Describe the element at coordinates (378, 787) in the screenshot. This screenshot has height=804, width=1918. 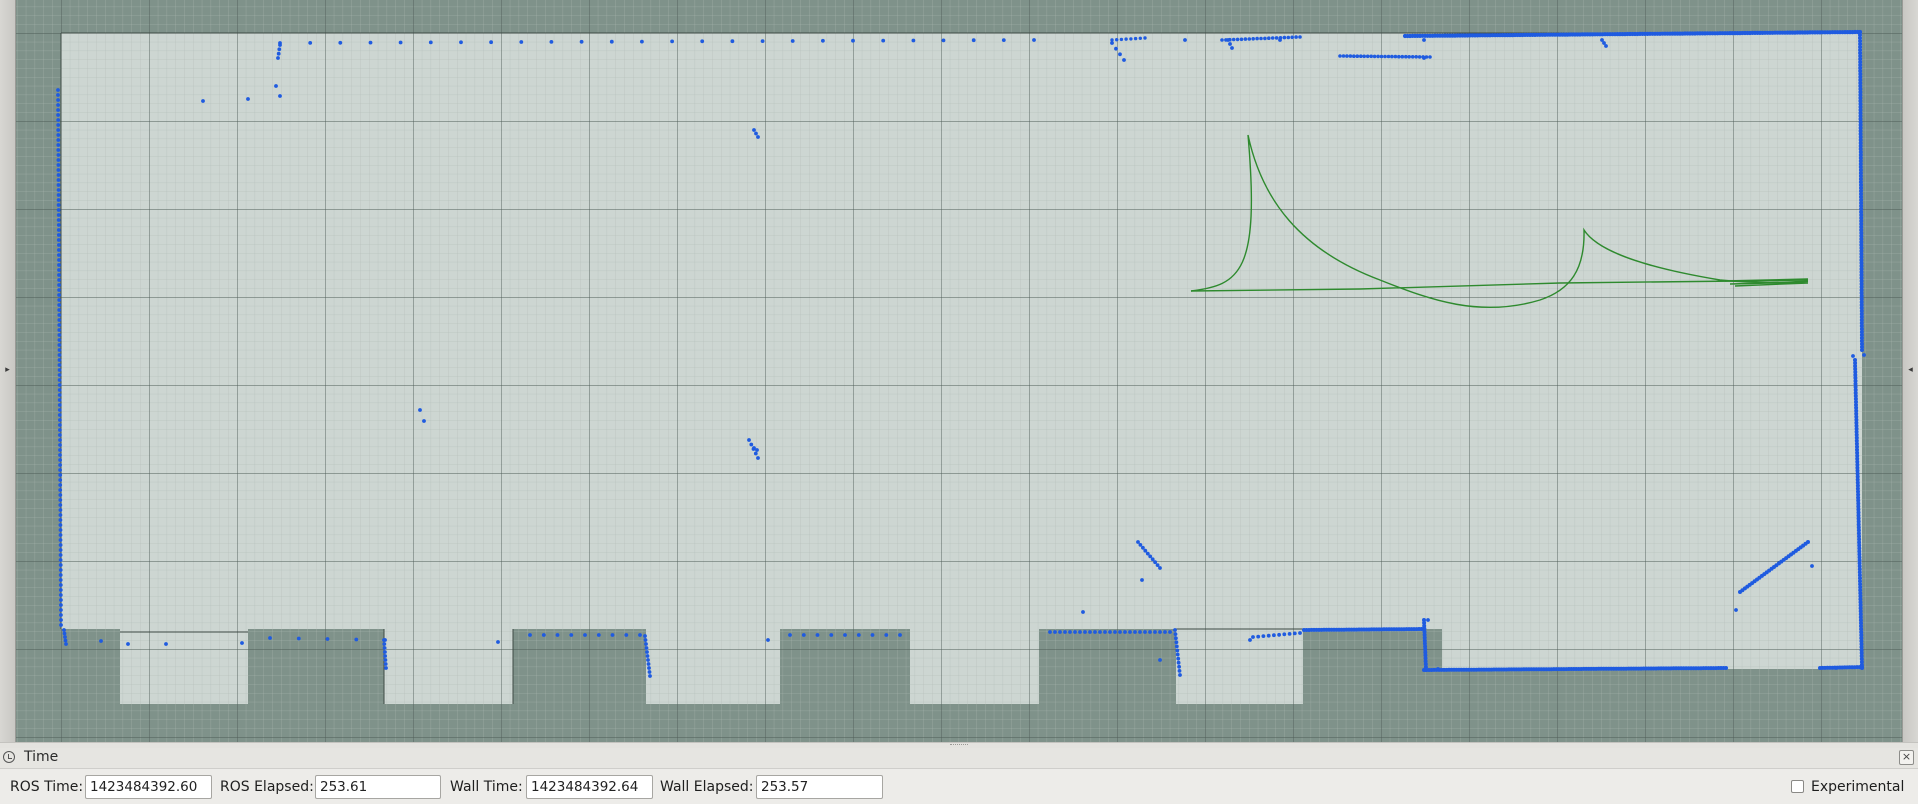
I see `ros-elapsed-field: 253.61` at that location.